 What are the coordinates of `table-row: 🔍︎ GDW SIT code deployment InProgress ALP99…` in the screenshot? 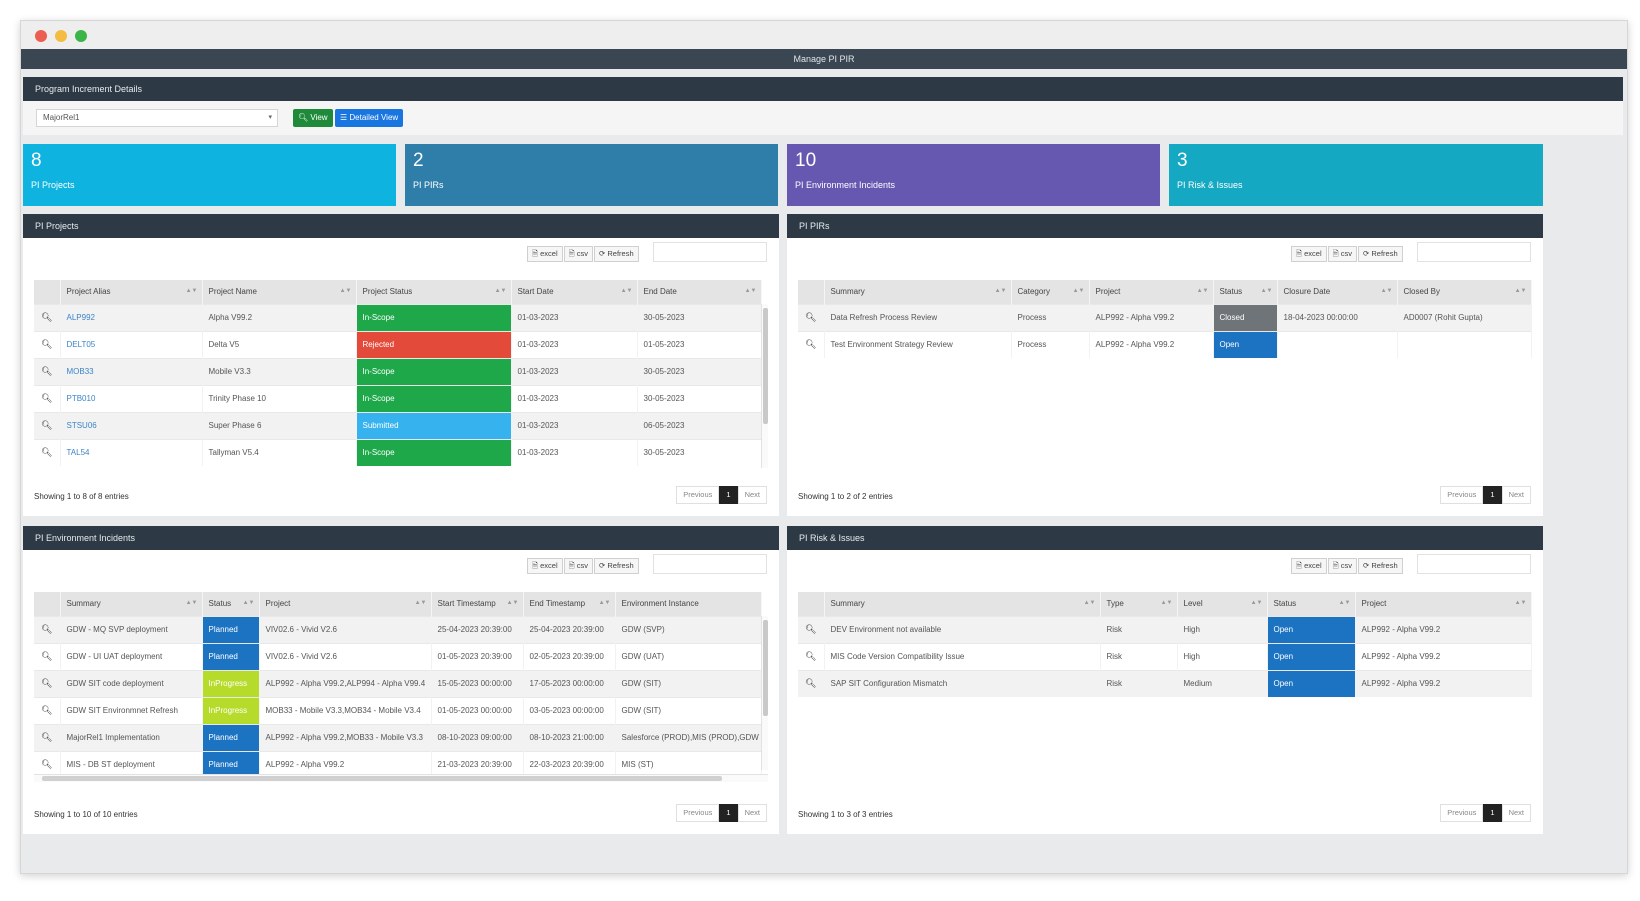 It's located at (398, 683).